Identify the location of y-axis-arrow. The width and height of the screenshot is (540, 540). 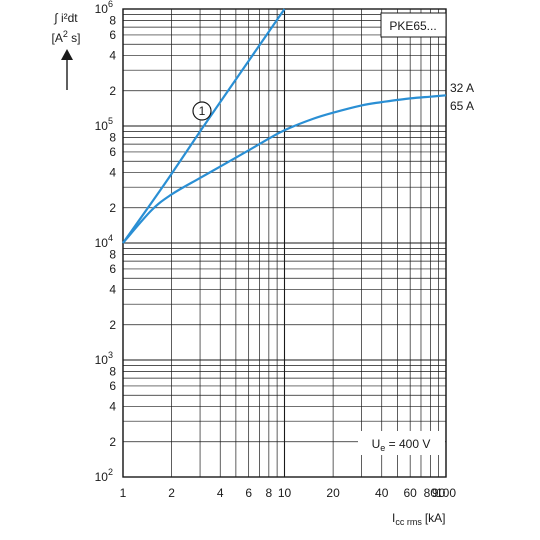
(67, 69).